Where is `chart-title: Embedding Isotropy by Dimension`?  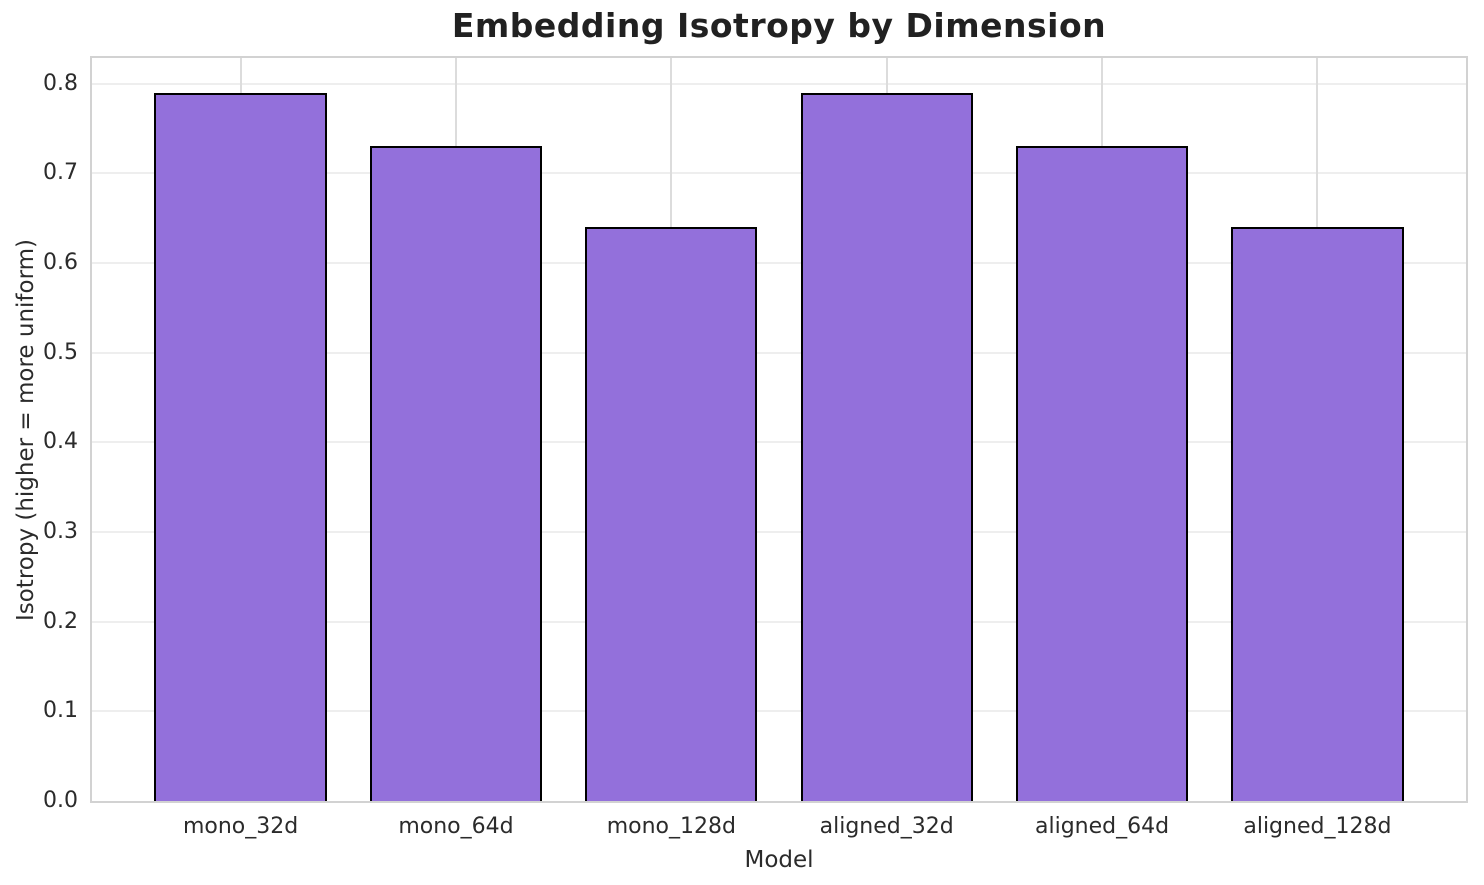 chart-title: Embedding Isotropy by Dimension is located at coordinates (779, 25).